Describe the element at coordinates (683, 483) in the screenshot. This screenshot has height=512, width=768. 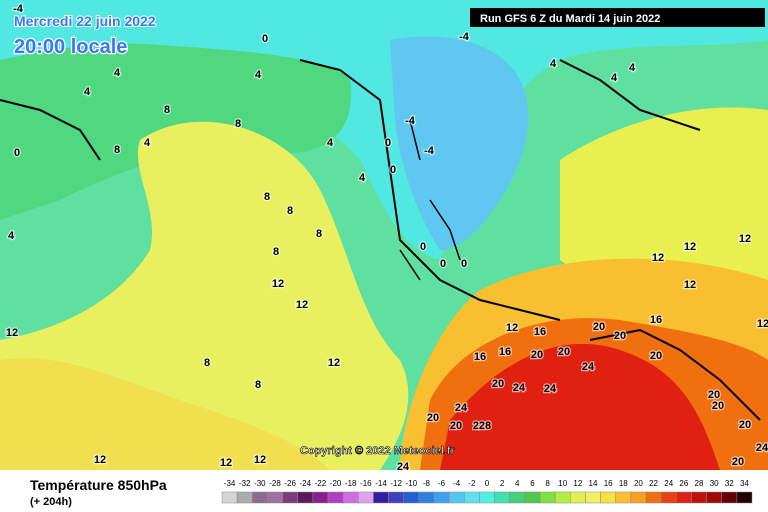
I see `scale-label: 26` at that location.